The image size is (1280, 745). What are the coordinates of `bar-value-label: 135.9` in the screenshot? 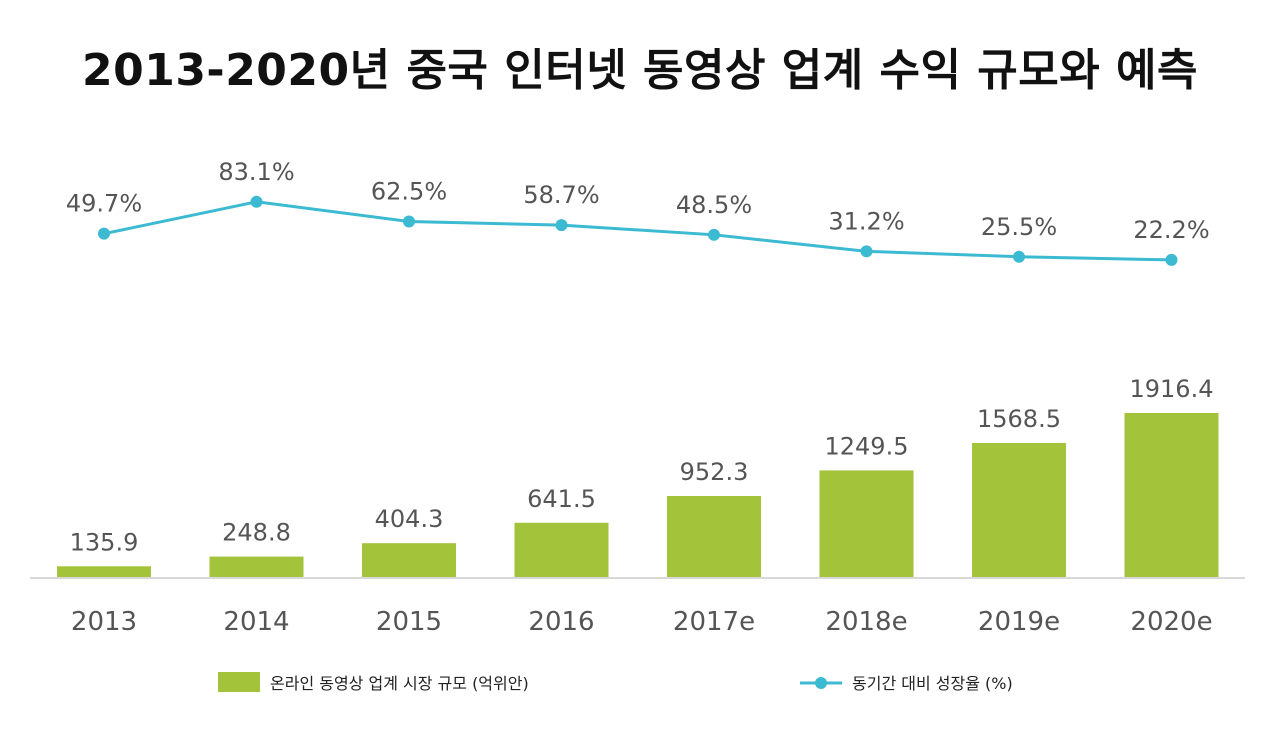 It's located at (104, 542).